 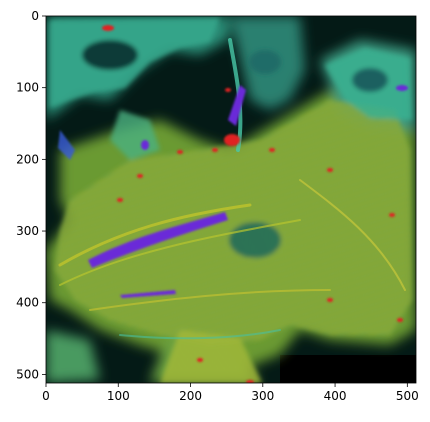 I want to click on x-tick-label: 100, so click(x=118, y=396).